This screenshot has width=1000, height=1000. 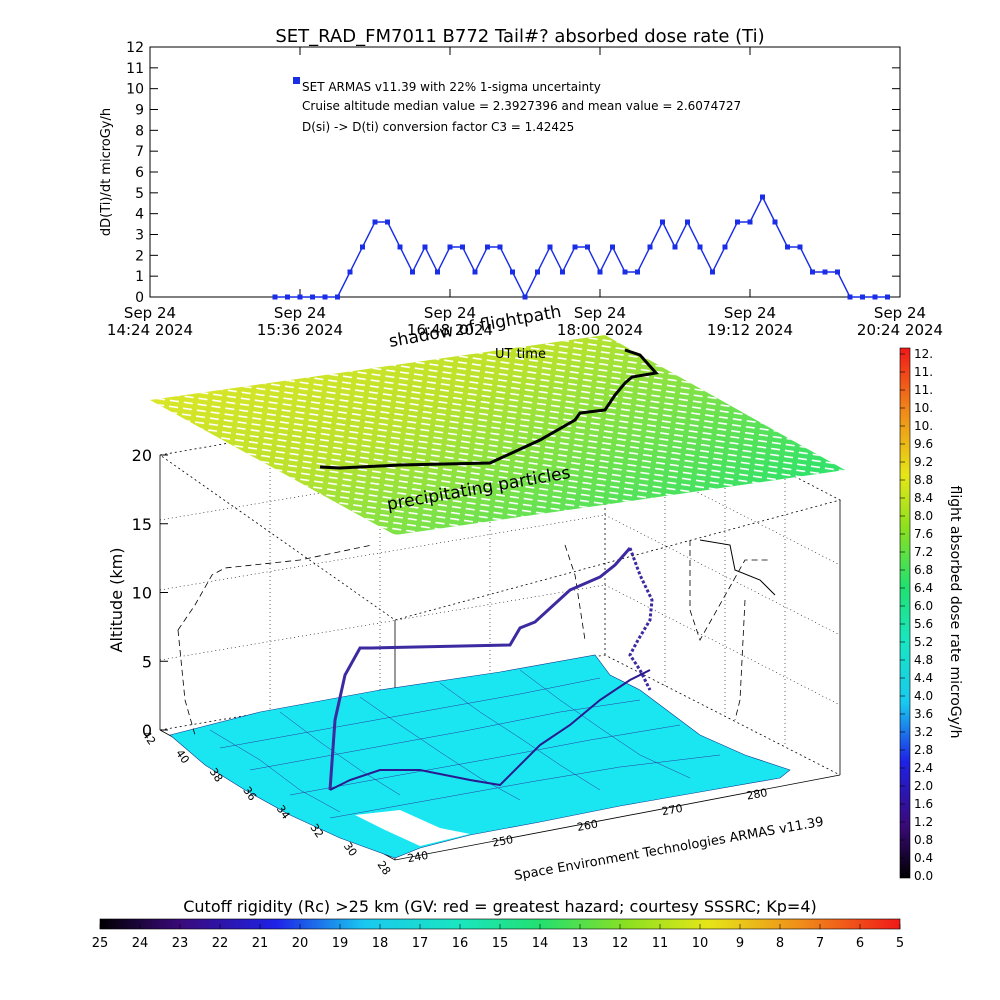 I want to click on longitude-tick-label: 280, so click(x=757, y=794).